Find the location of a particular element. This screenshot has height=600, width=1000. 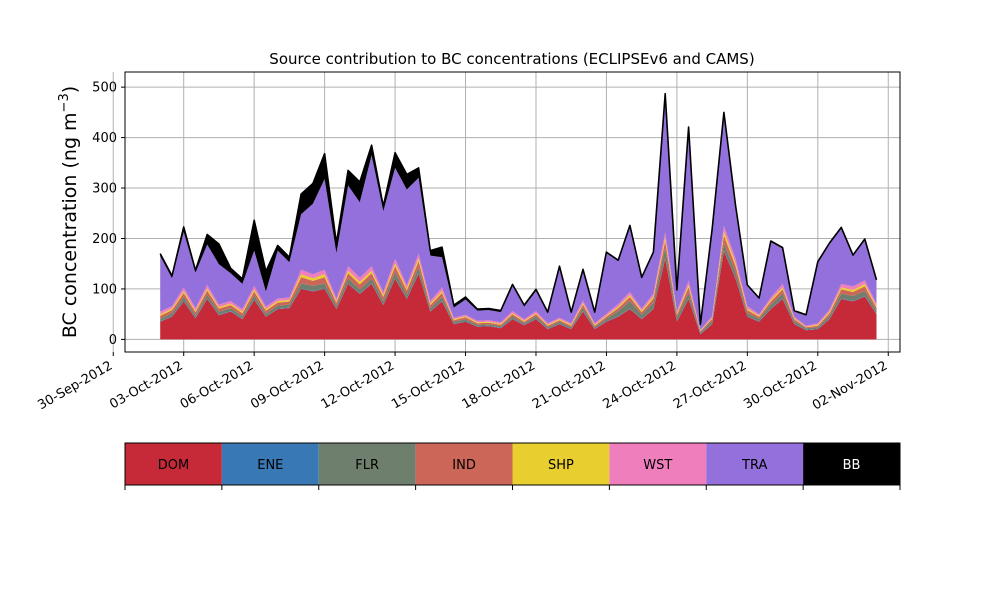

x-tick-label: 24-Oct-2012 is located at coordinates (640, 385).